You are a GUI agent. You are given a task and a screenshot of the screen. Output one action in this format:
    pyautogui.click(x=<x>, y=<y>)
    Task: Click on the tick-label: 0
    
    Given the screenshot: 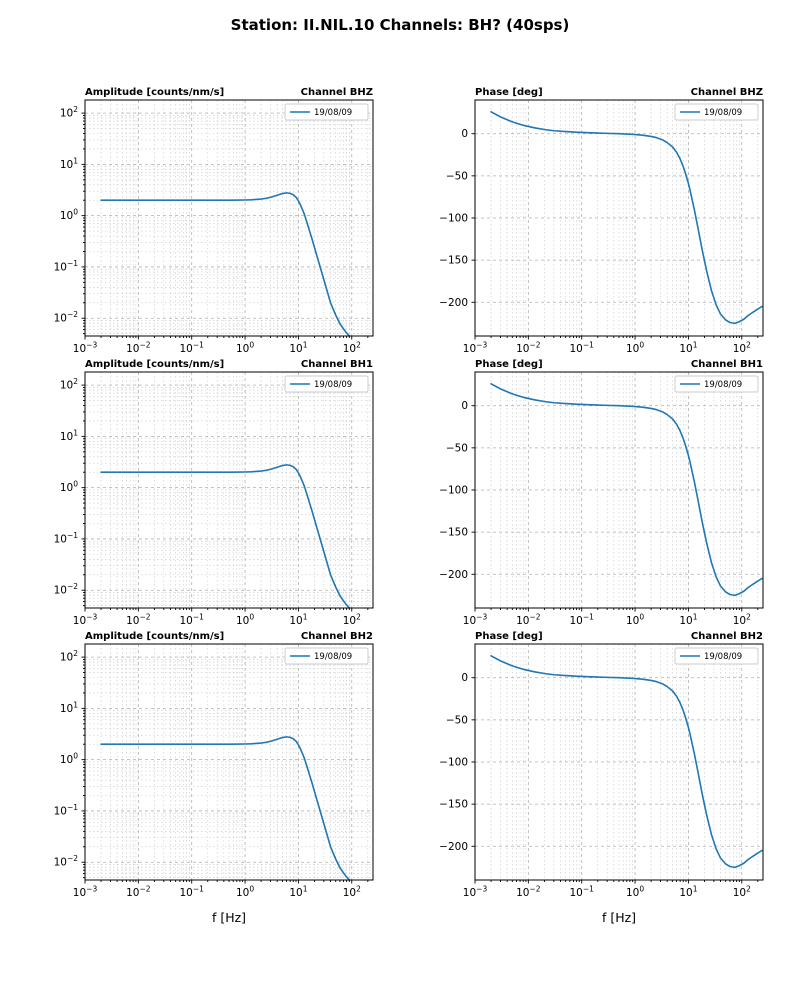 What is the action you would take?
    pyautogui.click(x=464, y=406)
    